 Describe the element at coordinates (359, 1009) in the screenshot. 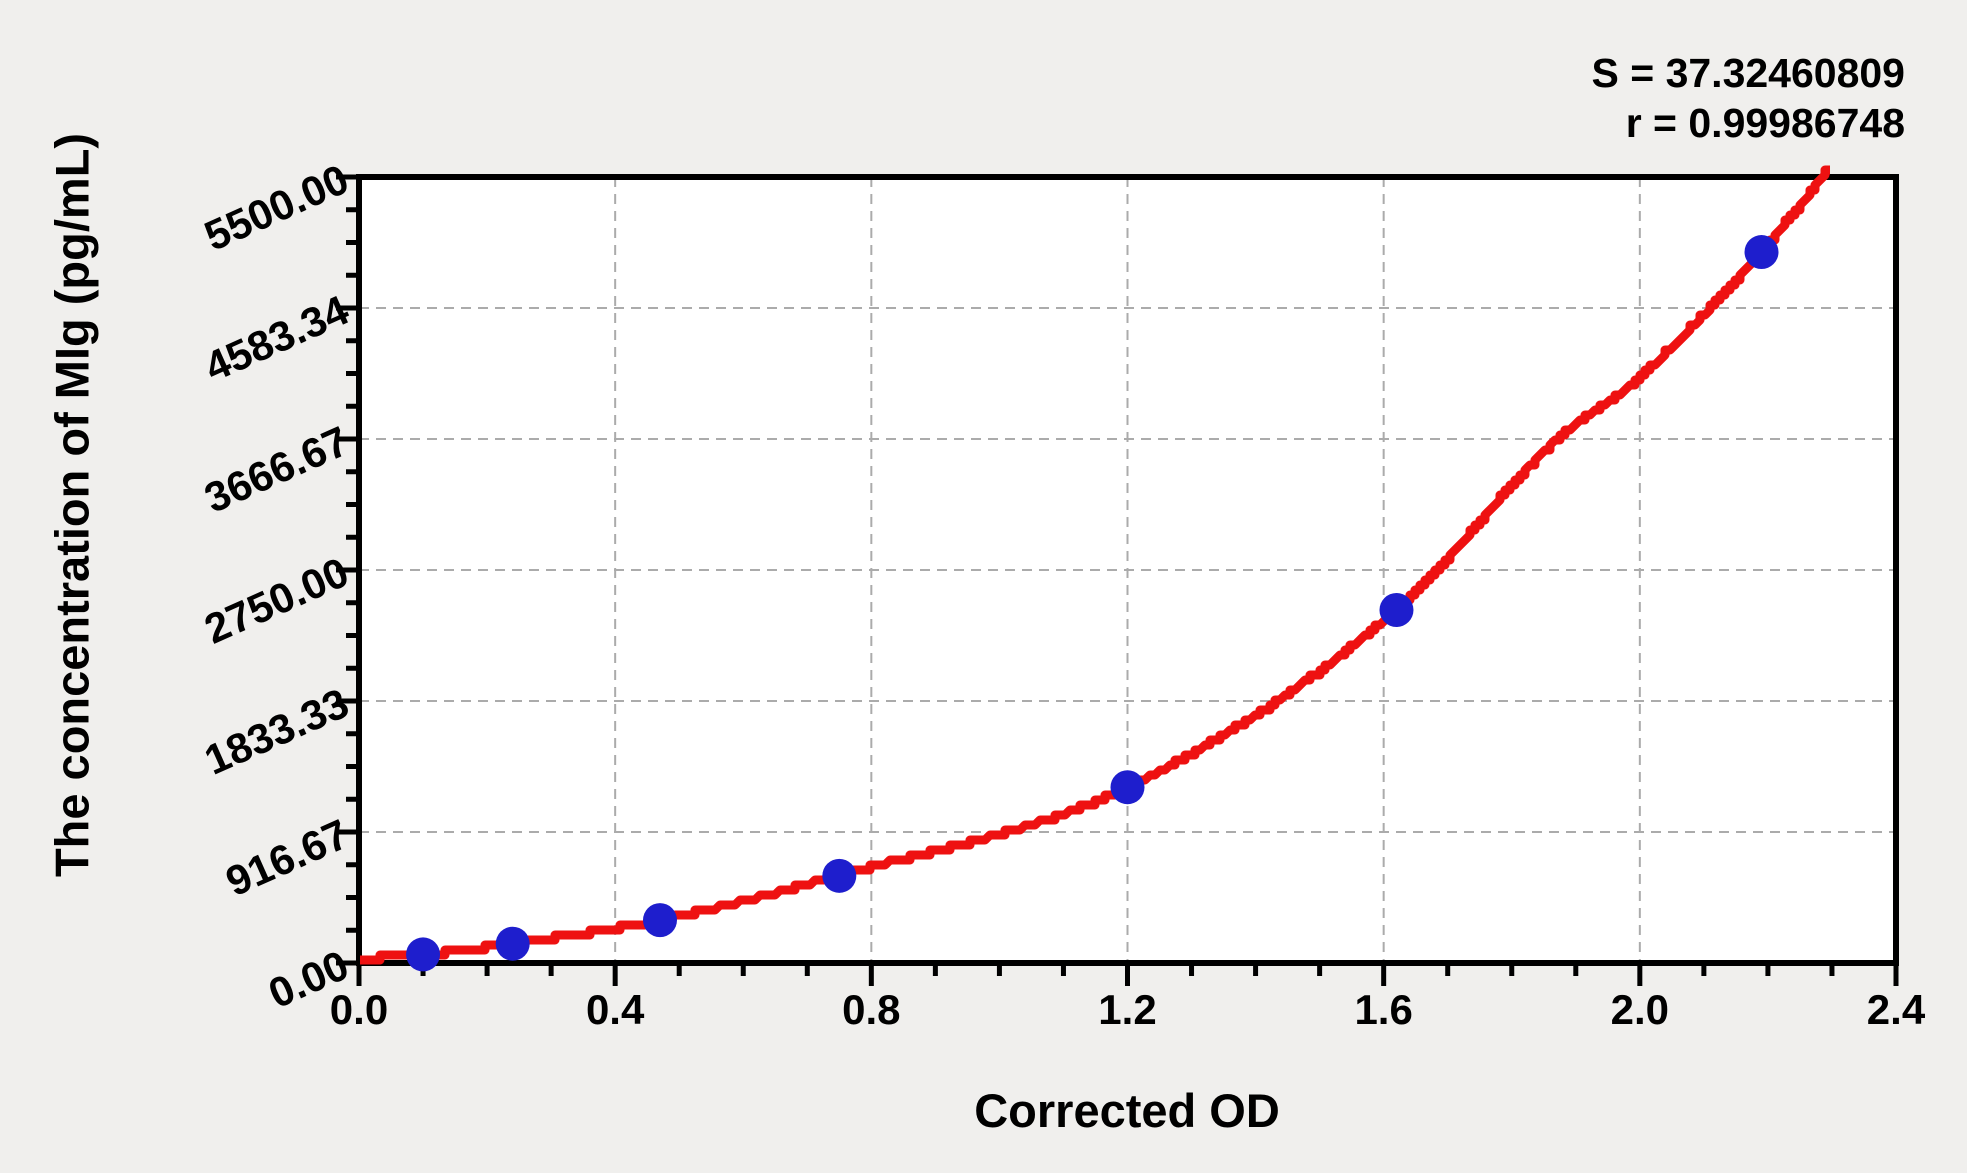

I see `x-tick-label: 0.0` at that location.